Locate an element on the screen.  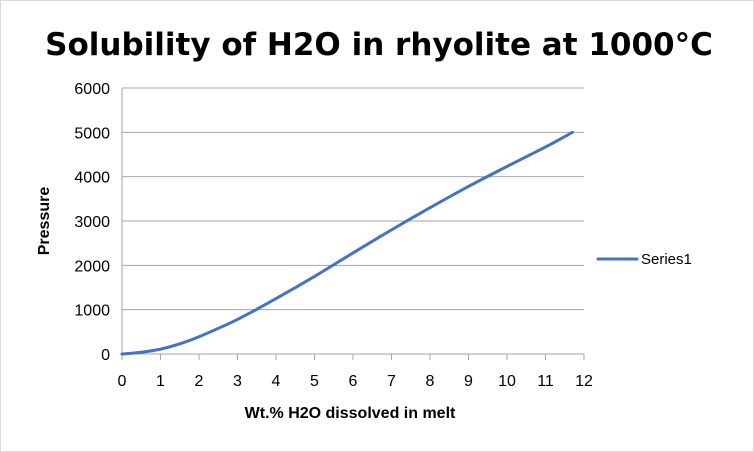
y-tick-labels: 0 1000 2000 3000 4000 5000 6000 is located at coordinates (92, 222).